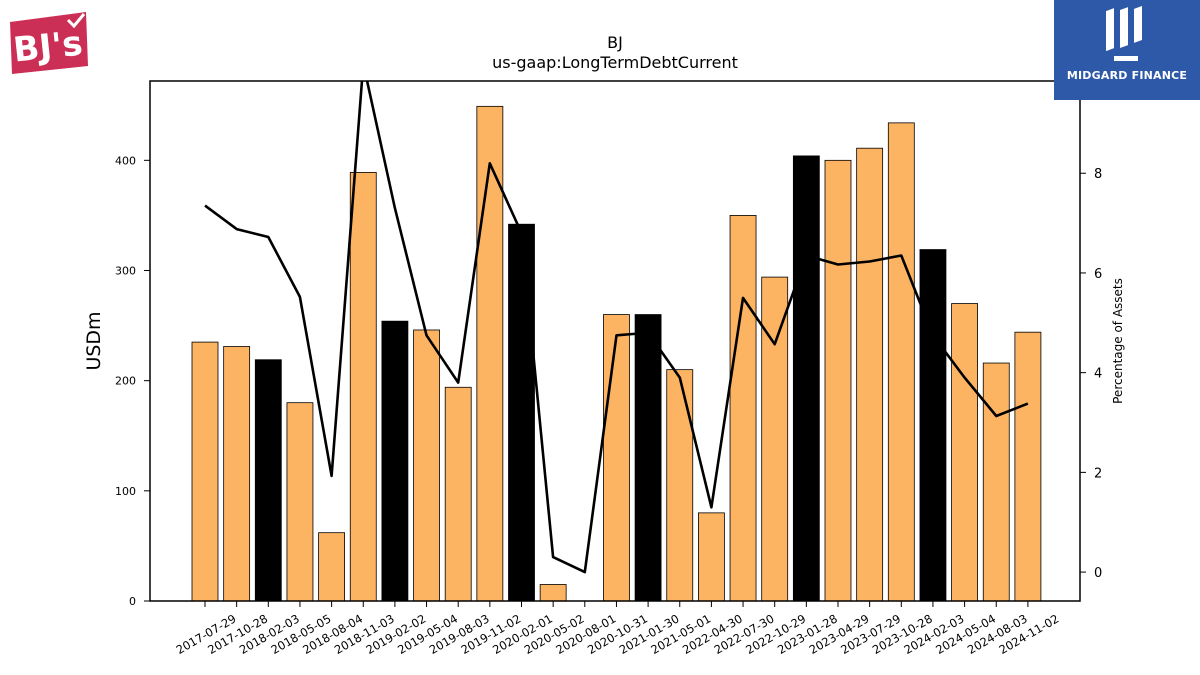 Image resolution: width=1200 pixels, height=675 pixels. I want to click on y-axis: 0 100 200 300 400, so click(132, 381).